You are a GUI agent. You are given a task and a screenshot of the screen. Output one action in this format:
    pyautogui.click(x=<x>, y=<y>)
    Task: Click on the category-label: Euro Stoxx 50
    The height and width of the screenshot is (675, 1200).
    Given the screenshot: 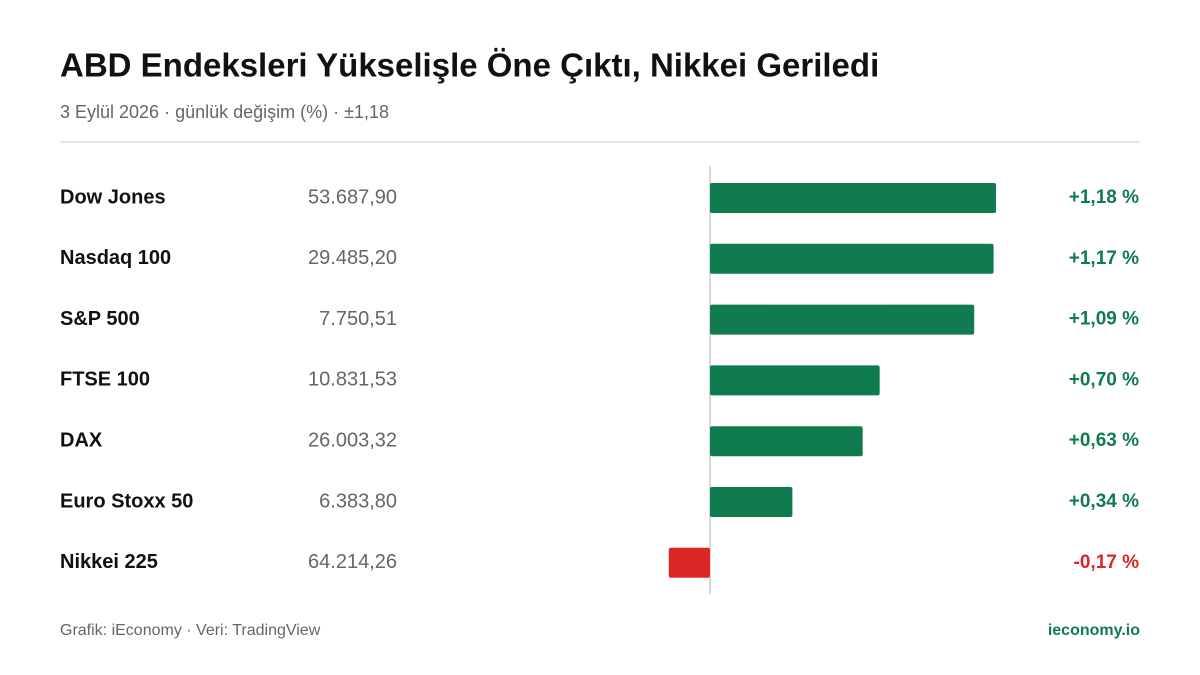 What is the action you would take?
    pyautogui.click(x=126, y=501)
    